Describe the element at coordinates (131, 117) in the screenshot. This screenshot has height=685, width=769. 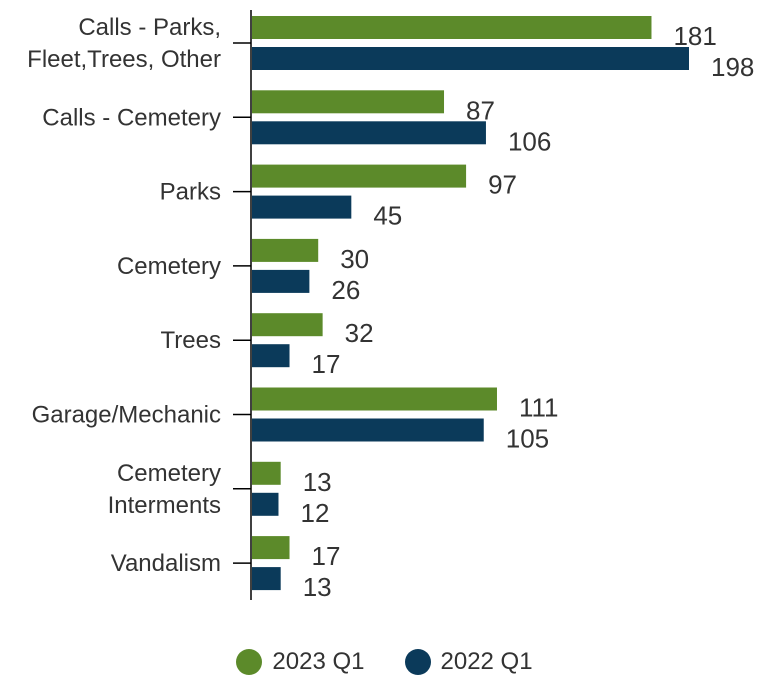
I see `category-label-calls-cemetery: Calls - Cemetery` at that location.